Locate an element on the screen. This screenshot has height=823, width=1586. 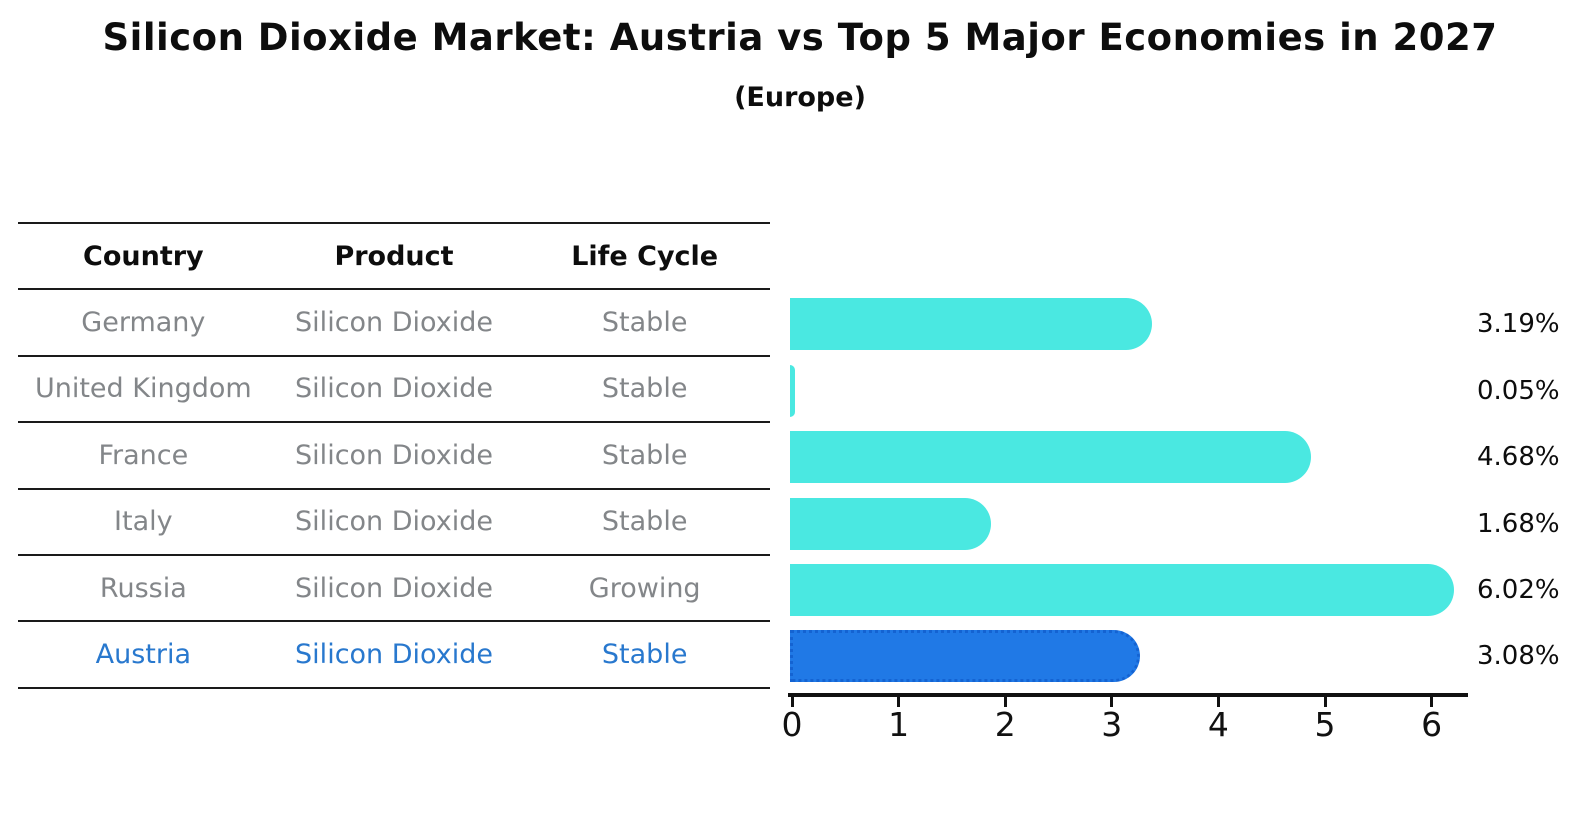
lifecycle-cell: Growing is located at coordinates (644, 588).